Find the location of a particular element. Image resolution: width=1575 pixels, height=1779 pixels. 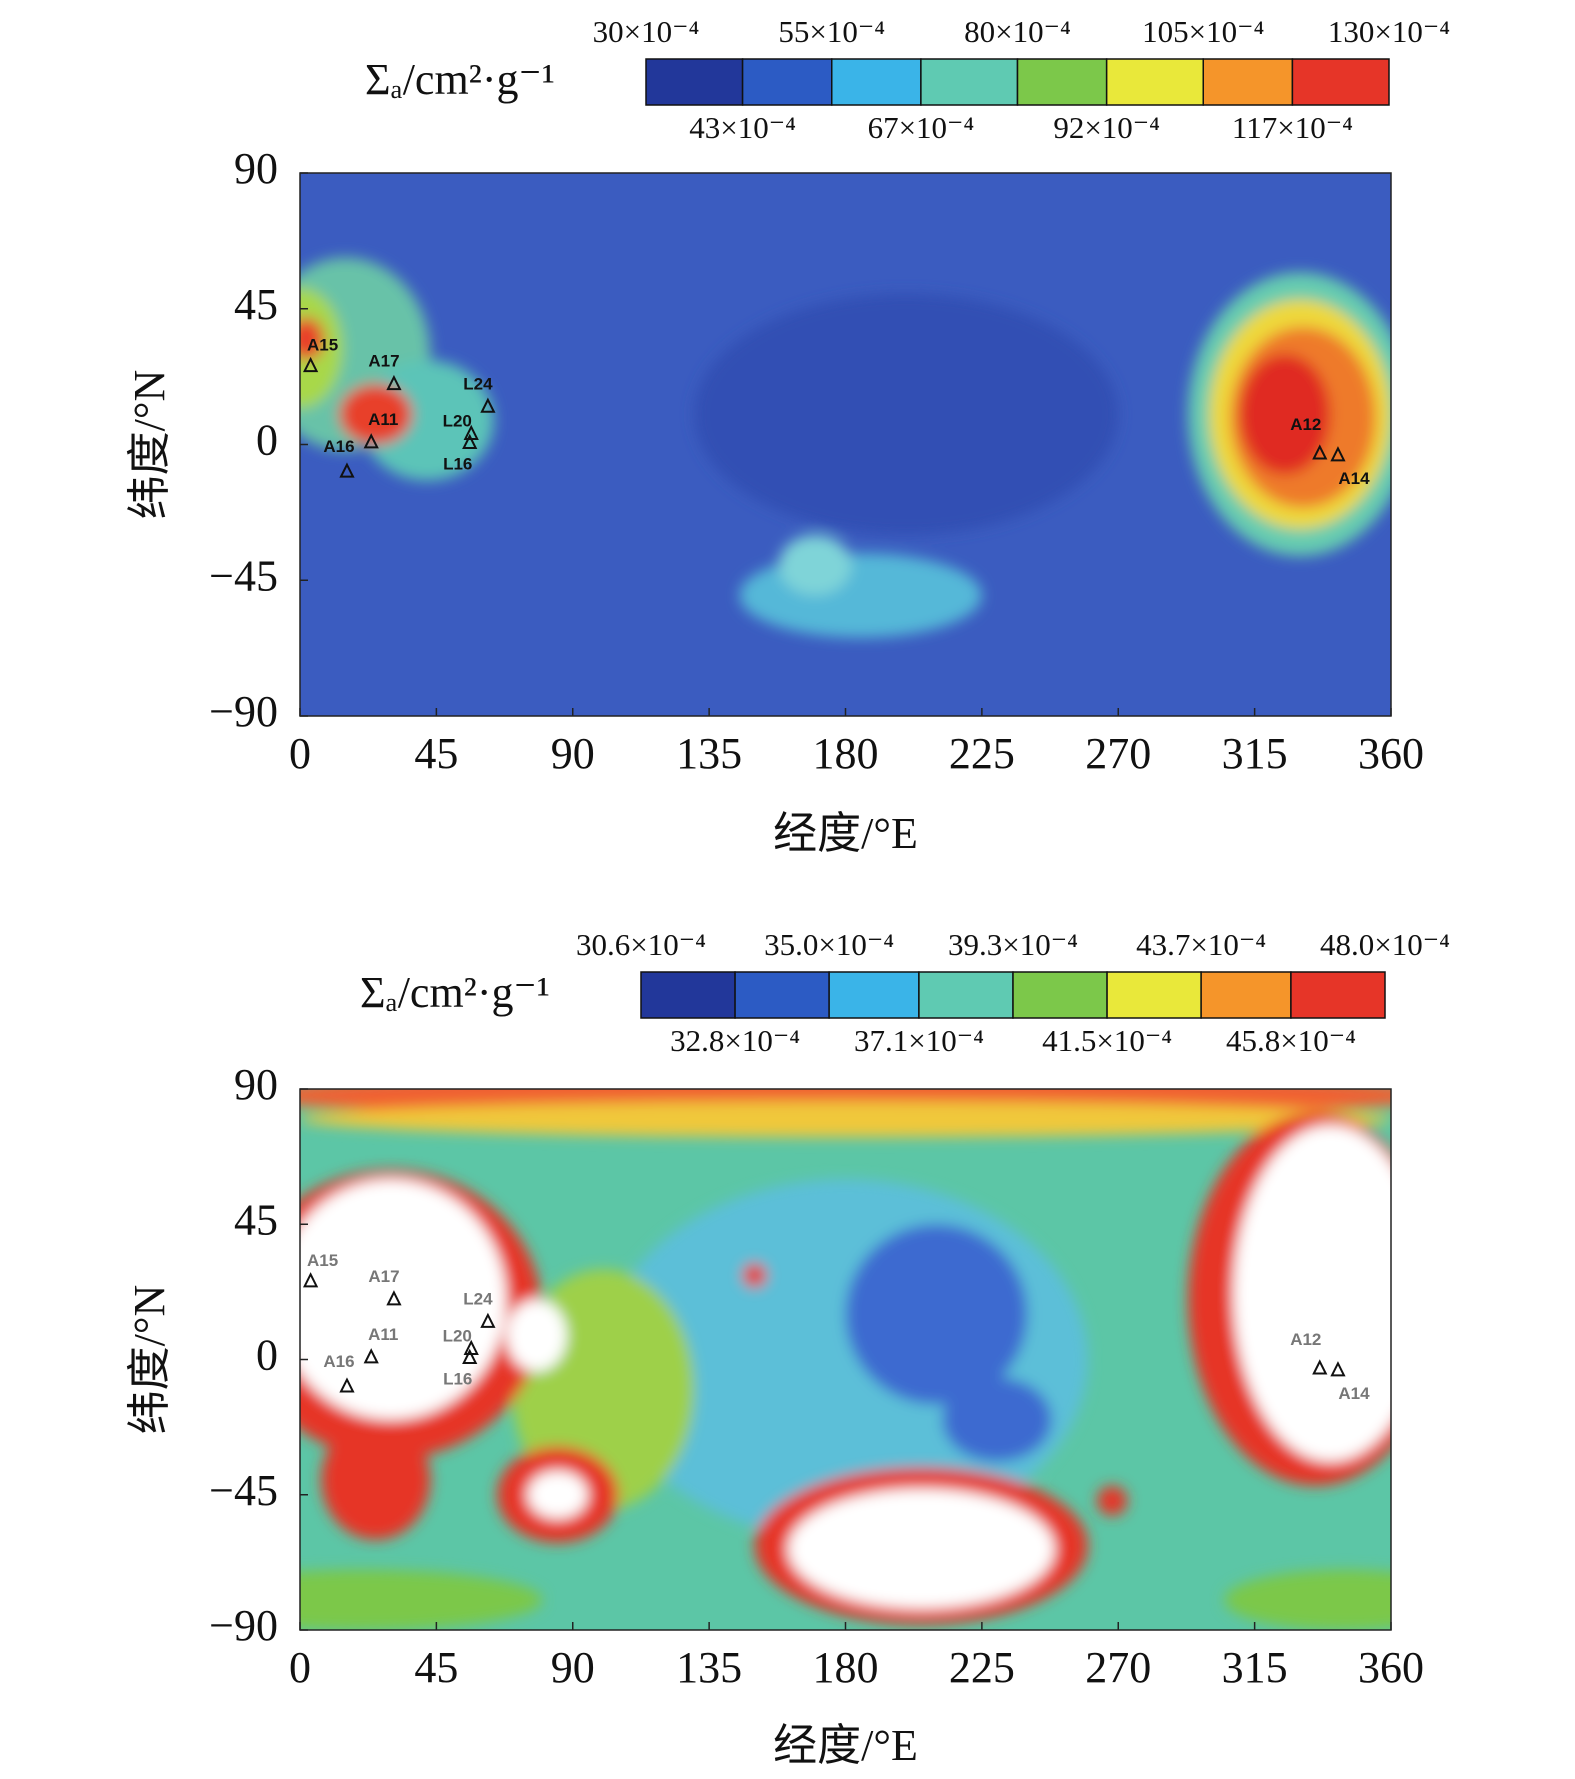

colorbar-tick-label: 55×10⁻⁴ is located at coordinates (831, 31).